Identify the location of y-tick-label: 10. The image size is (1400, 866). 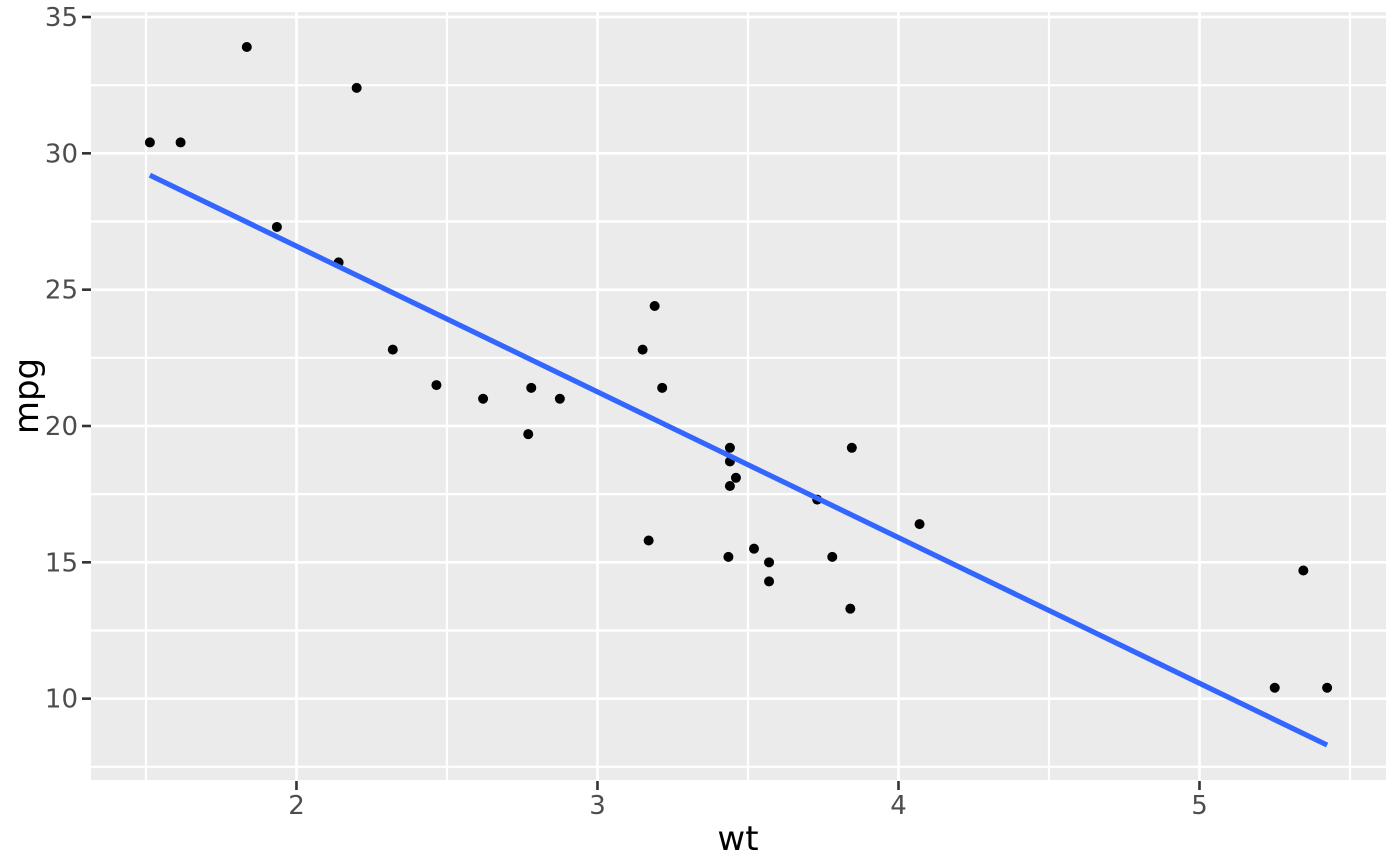
(61, 700).